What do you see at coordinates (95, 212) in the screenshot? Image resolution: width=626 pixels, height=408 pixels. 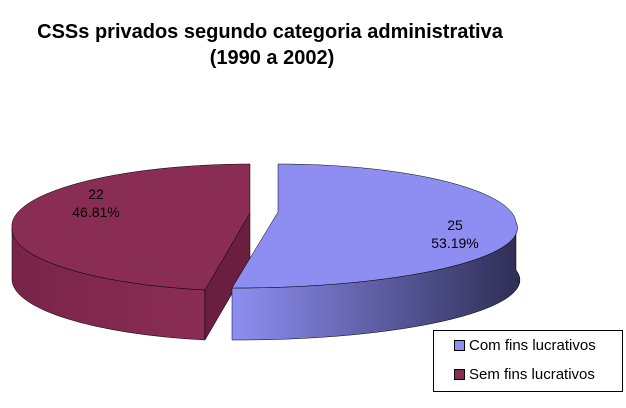 I see `data-label-sem-fins-percent: 46.81%` at bounding box center [95, 212].